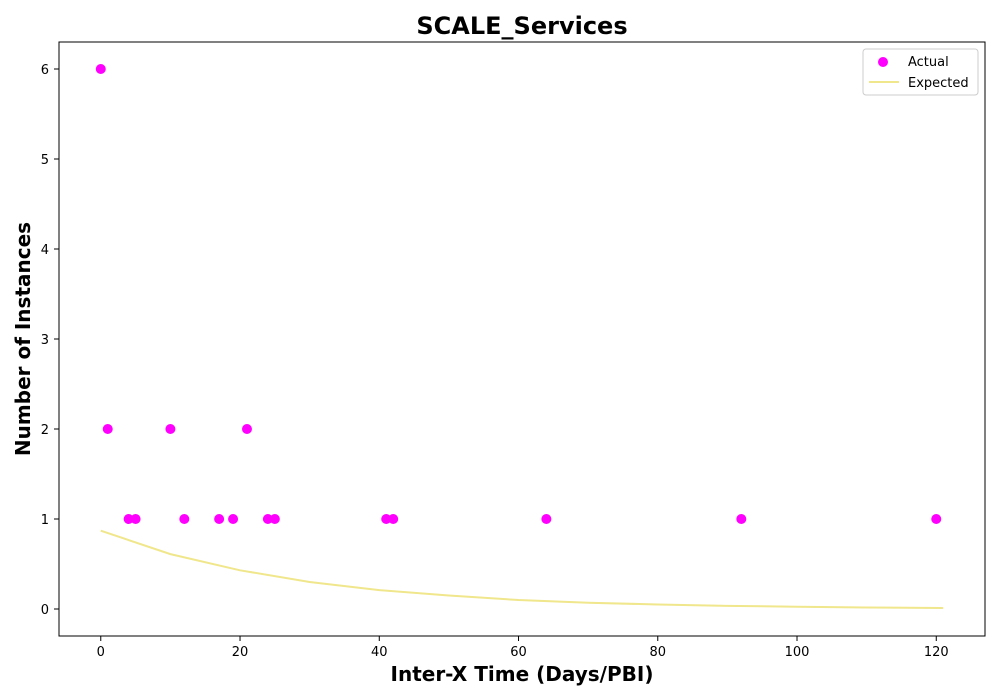 Image resolution: width=1000 pixels, height=700 pixels. What do you see at coordinates (936, 652) in the screenshot?
I see `x-tick-label: 120` at bounding box center [936, 652].